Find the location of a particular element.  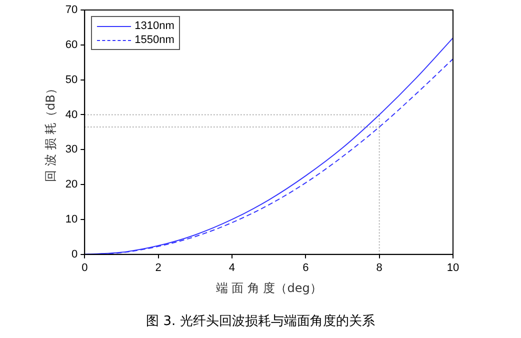

x-tick-label: 8 is located at coordinates (379, 268).